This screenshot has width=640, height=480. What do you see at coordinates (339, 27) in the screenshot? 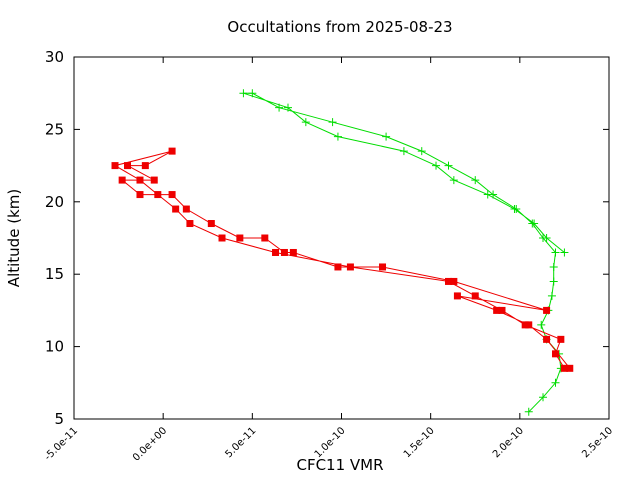
I see `chart-title: Occultations from 2025-08-23` at bounding box center [339, 27].